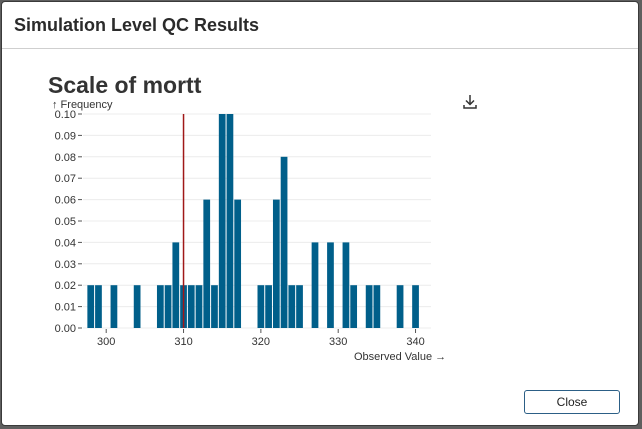 Image resolution: width=642 pixels, height=429 pixels. What do you see at coordinates (572, 402) in the screenshot?
I see `close-button: Close` at bounding box center [572, 402].